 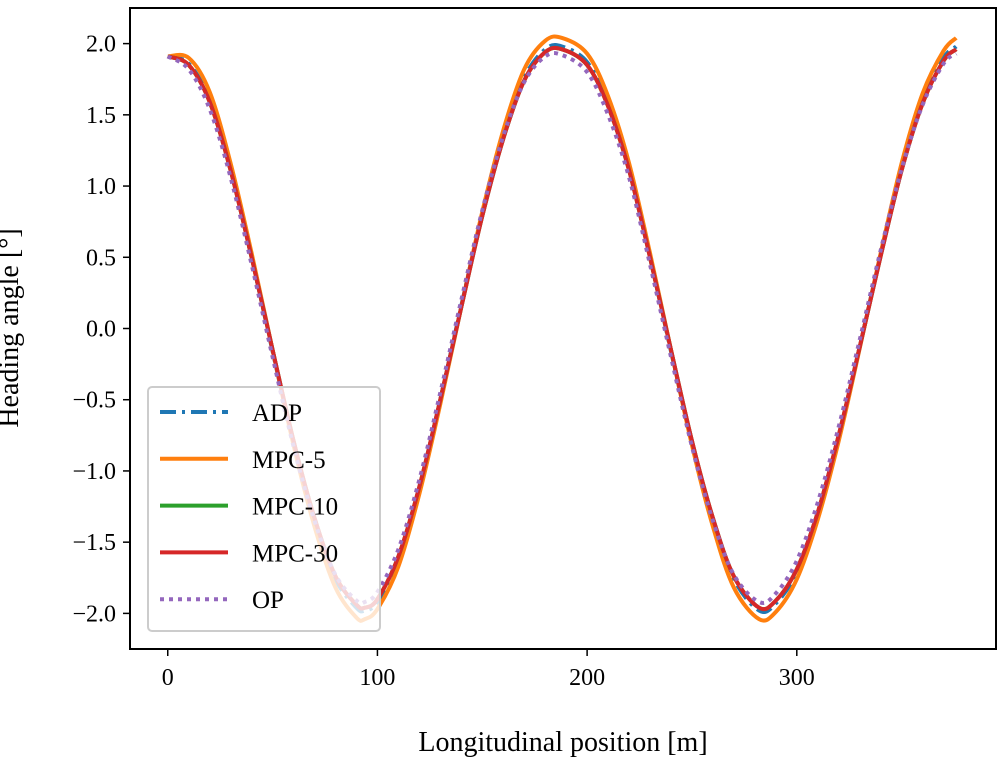 I want to click on x-tick-label: 300, so click(x=797, y=678).